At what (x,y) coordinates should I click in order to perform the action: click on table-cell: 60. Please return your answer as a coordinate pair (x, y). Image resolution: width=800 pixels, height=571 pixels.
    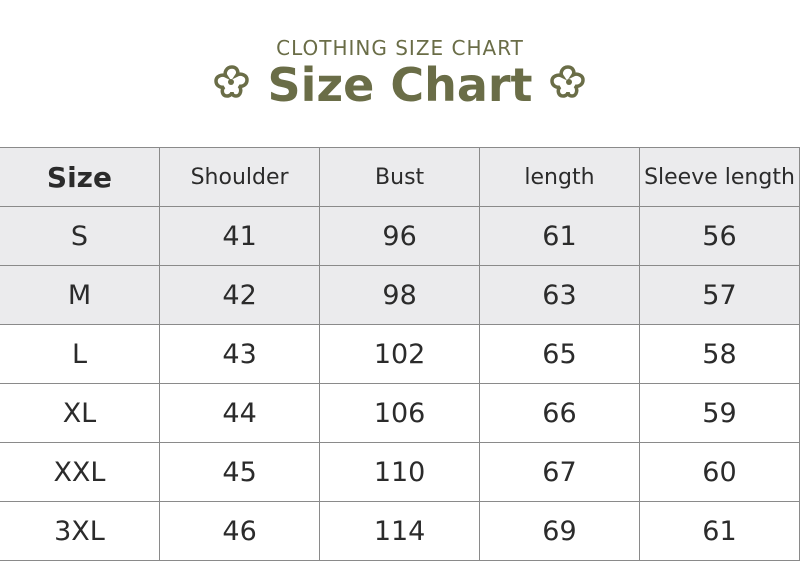
    Looking at the image, I should click on (719, 472).